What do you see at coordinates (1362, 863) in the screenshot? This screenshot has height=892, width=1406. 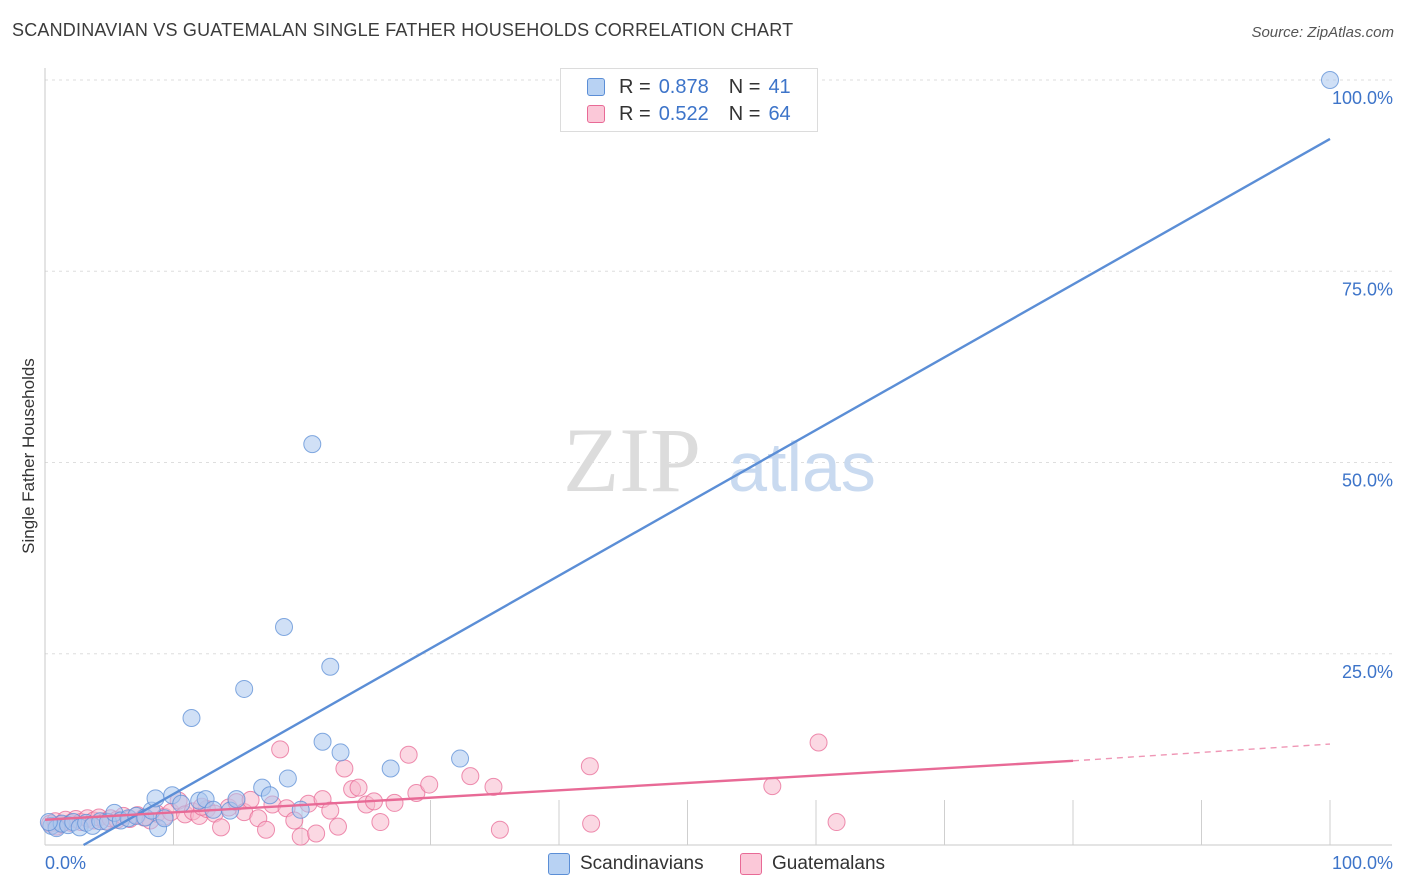 I see `x-tick-label: 100.0%` at bounding box center [1362, 863].